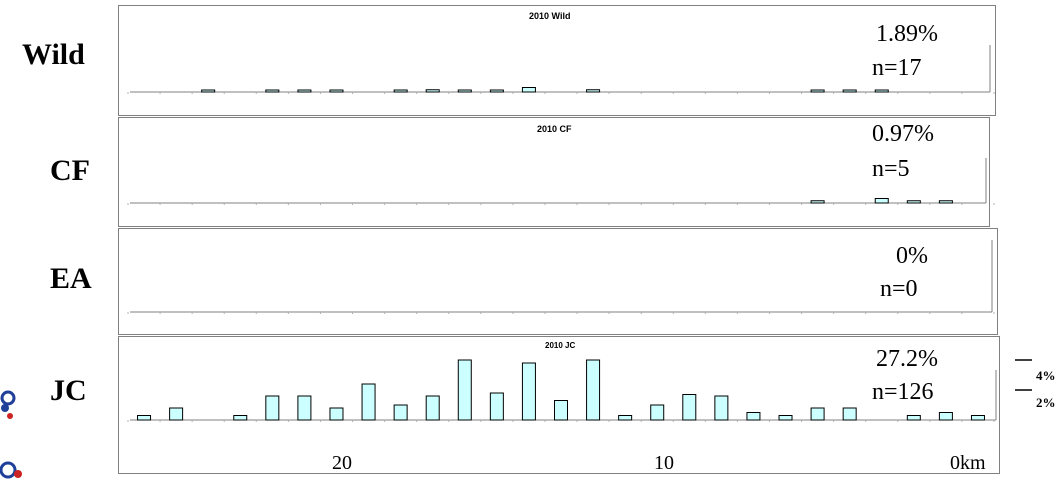 The image size is (1063, 480). I want to click on n-ea: n=0, so click(899, 289).